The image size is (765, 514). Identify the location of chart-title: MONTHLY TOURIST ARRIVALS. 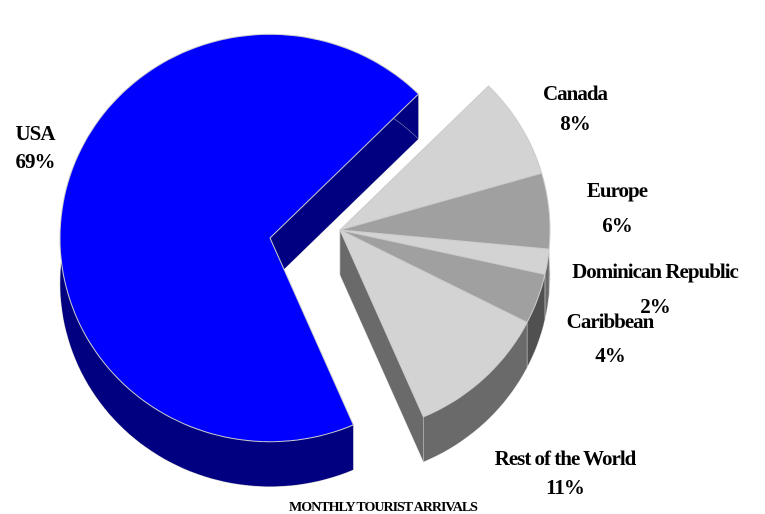
(383, 507).